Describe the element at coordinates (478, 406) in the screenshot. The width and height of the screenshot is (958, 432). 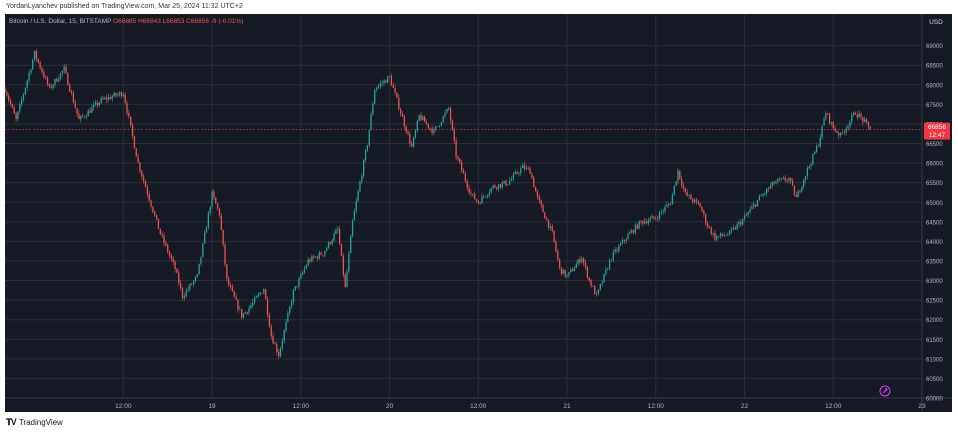
I see `x-tick-label: 12:00` at that location.